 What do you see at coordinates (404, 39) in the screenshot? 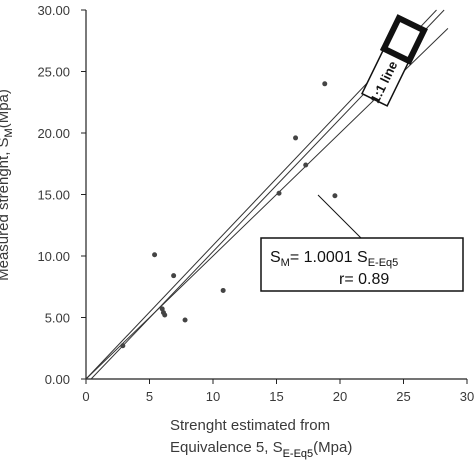
I see `stamp-bar` at bounding box center [404, 39].